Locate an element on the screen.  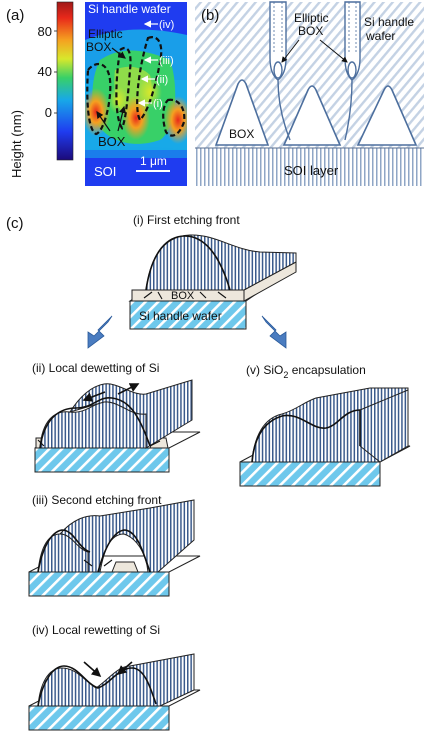
marker-label: (ii) is located at coordinates (162, 80).